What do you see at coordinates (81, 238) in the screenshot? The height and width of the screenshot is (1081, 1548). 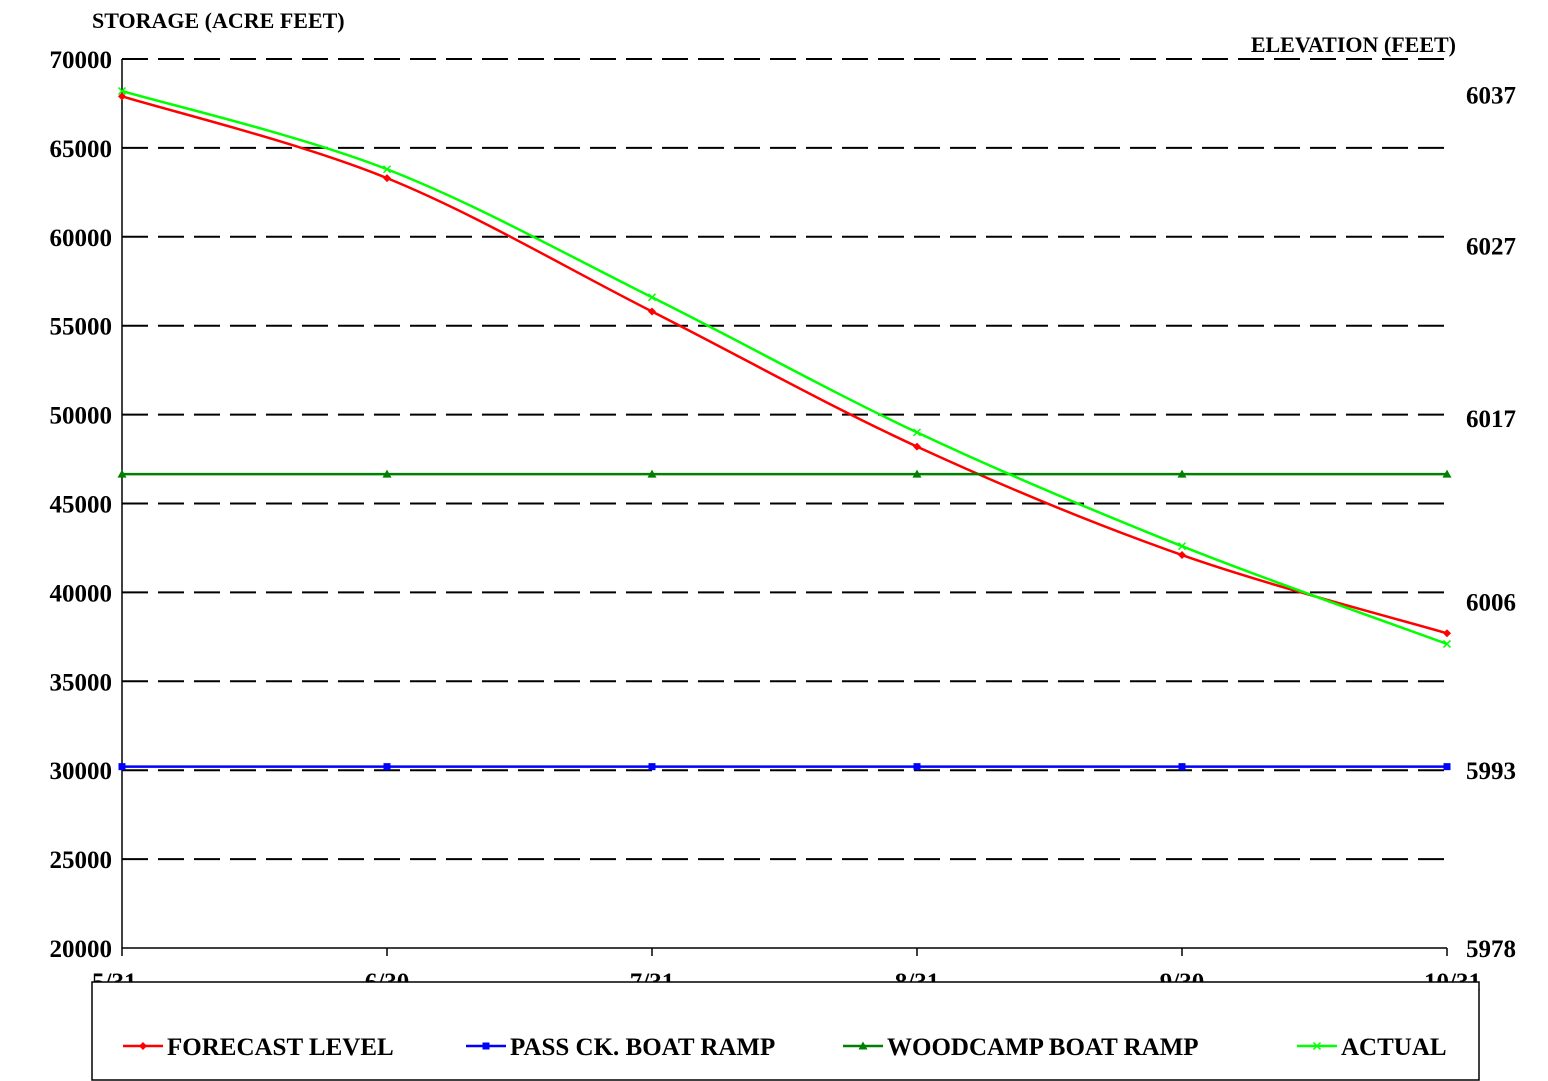 I see `y-left-tick-label: 60000` at bounding box center [81, 238].